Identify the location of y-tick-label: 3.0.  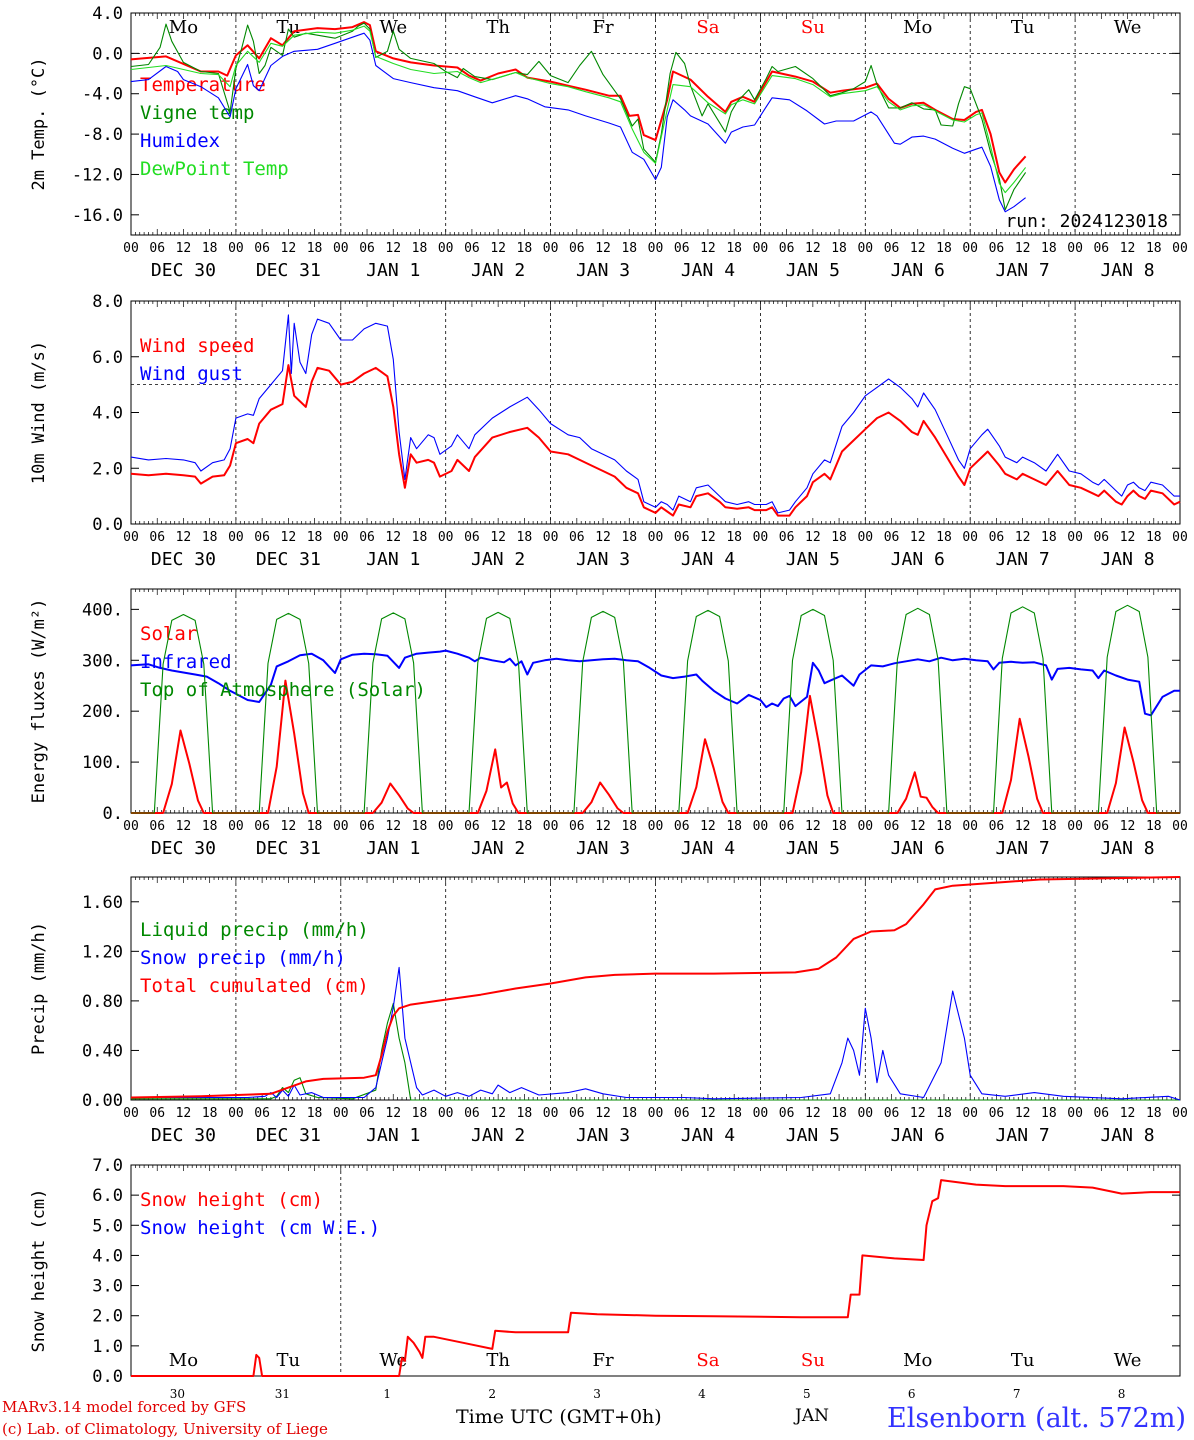
(107, 1287).